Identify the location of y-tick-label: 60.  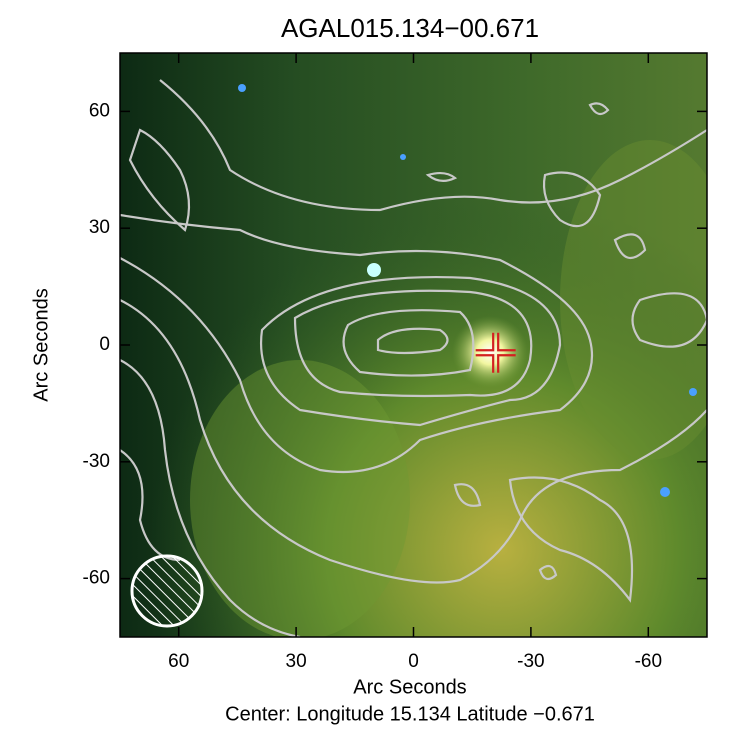
(99, 110).